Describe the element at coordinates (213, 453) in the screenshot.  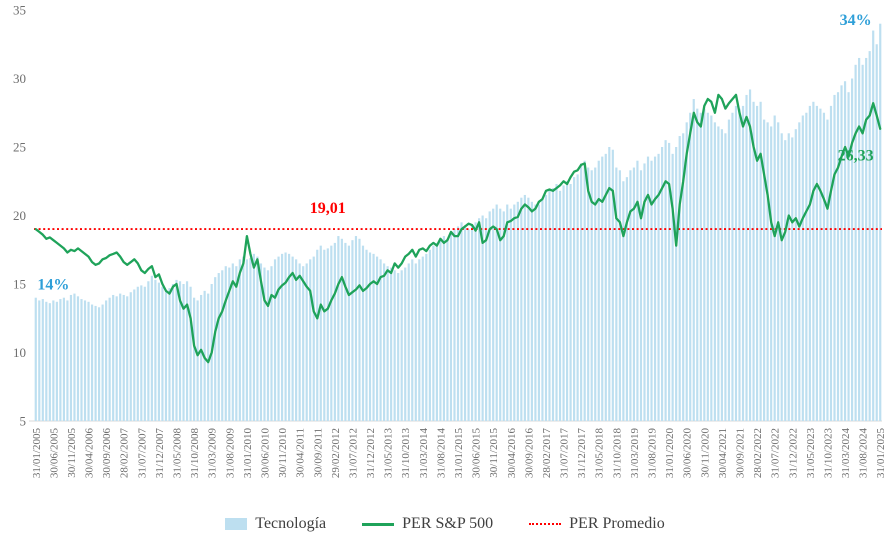
I see `x-tick-label: 31/03/2009` at that location.